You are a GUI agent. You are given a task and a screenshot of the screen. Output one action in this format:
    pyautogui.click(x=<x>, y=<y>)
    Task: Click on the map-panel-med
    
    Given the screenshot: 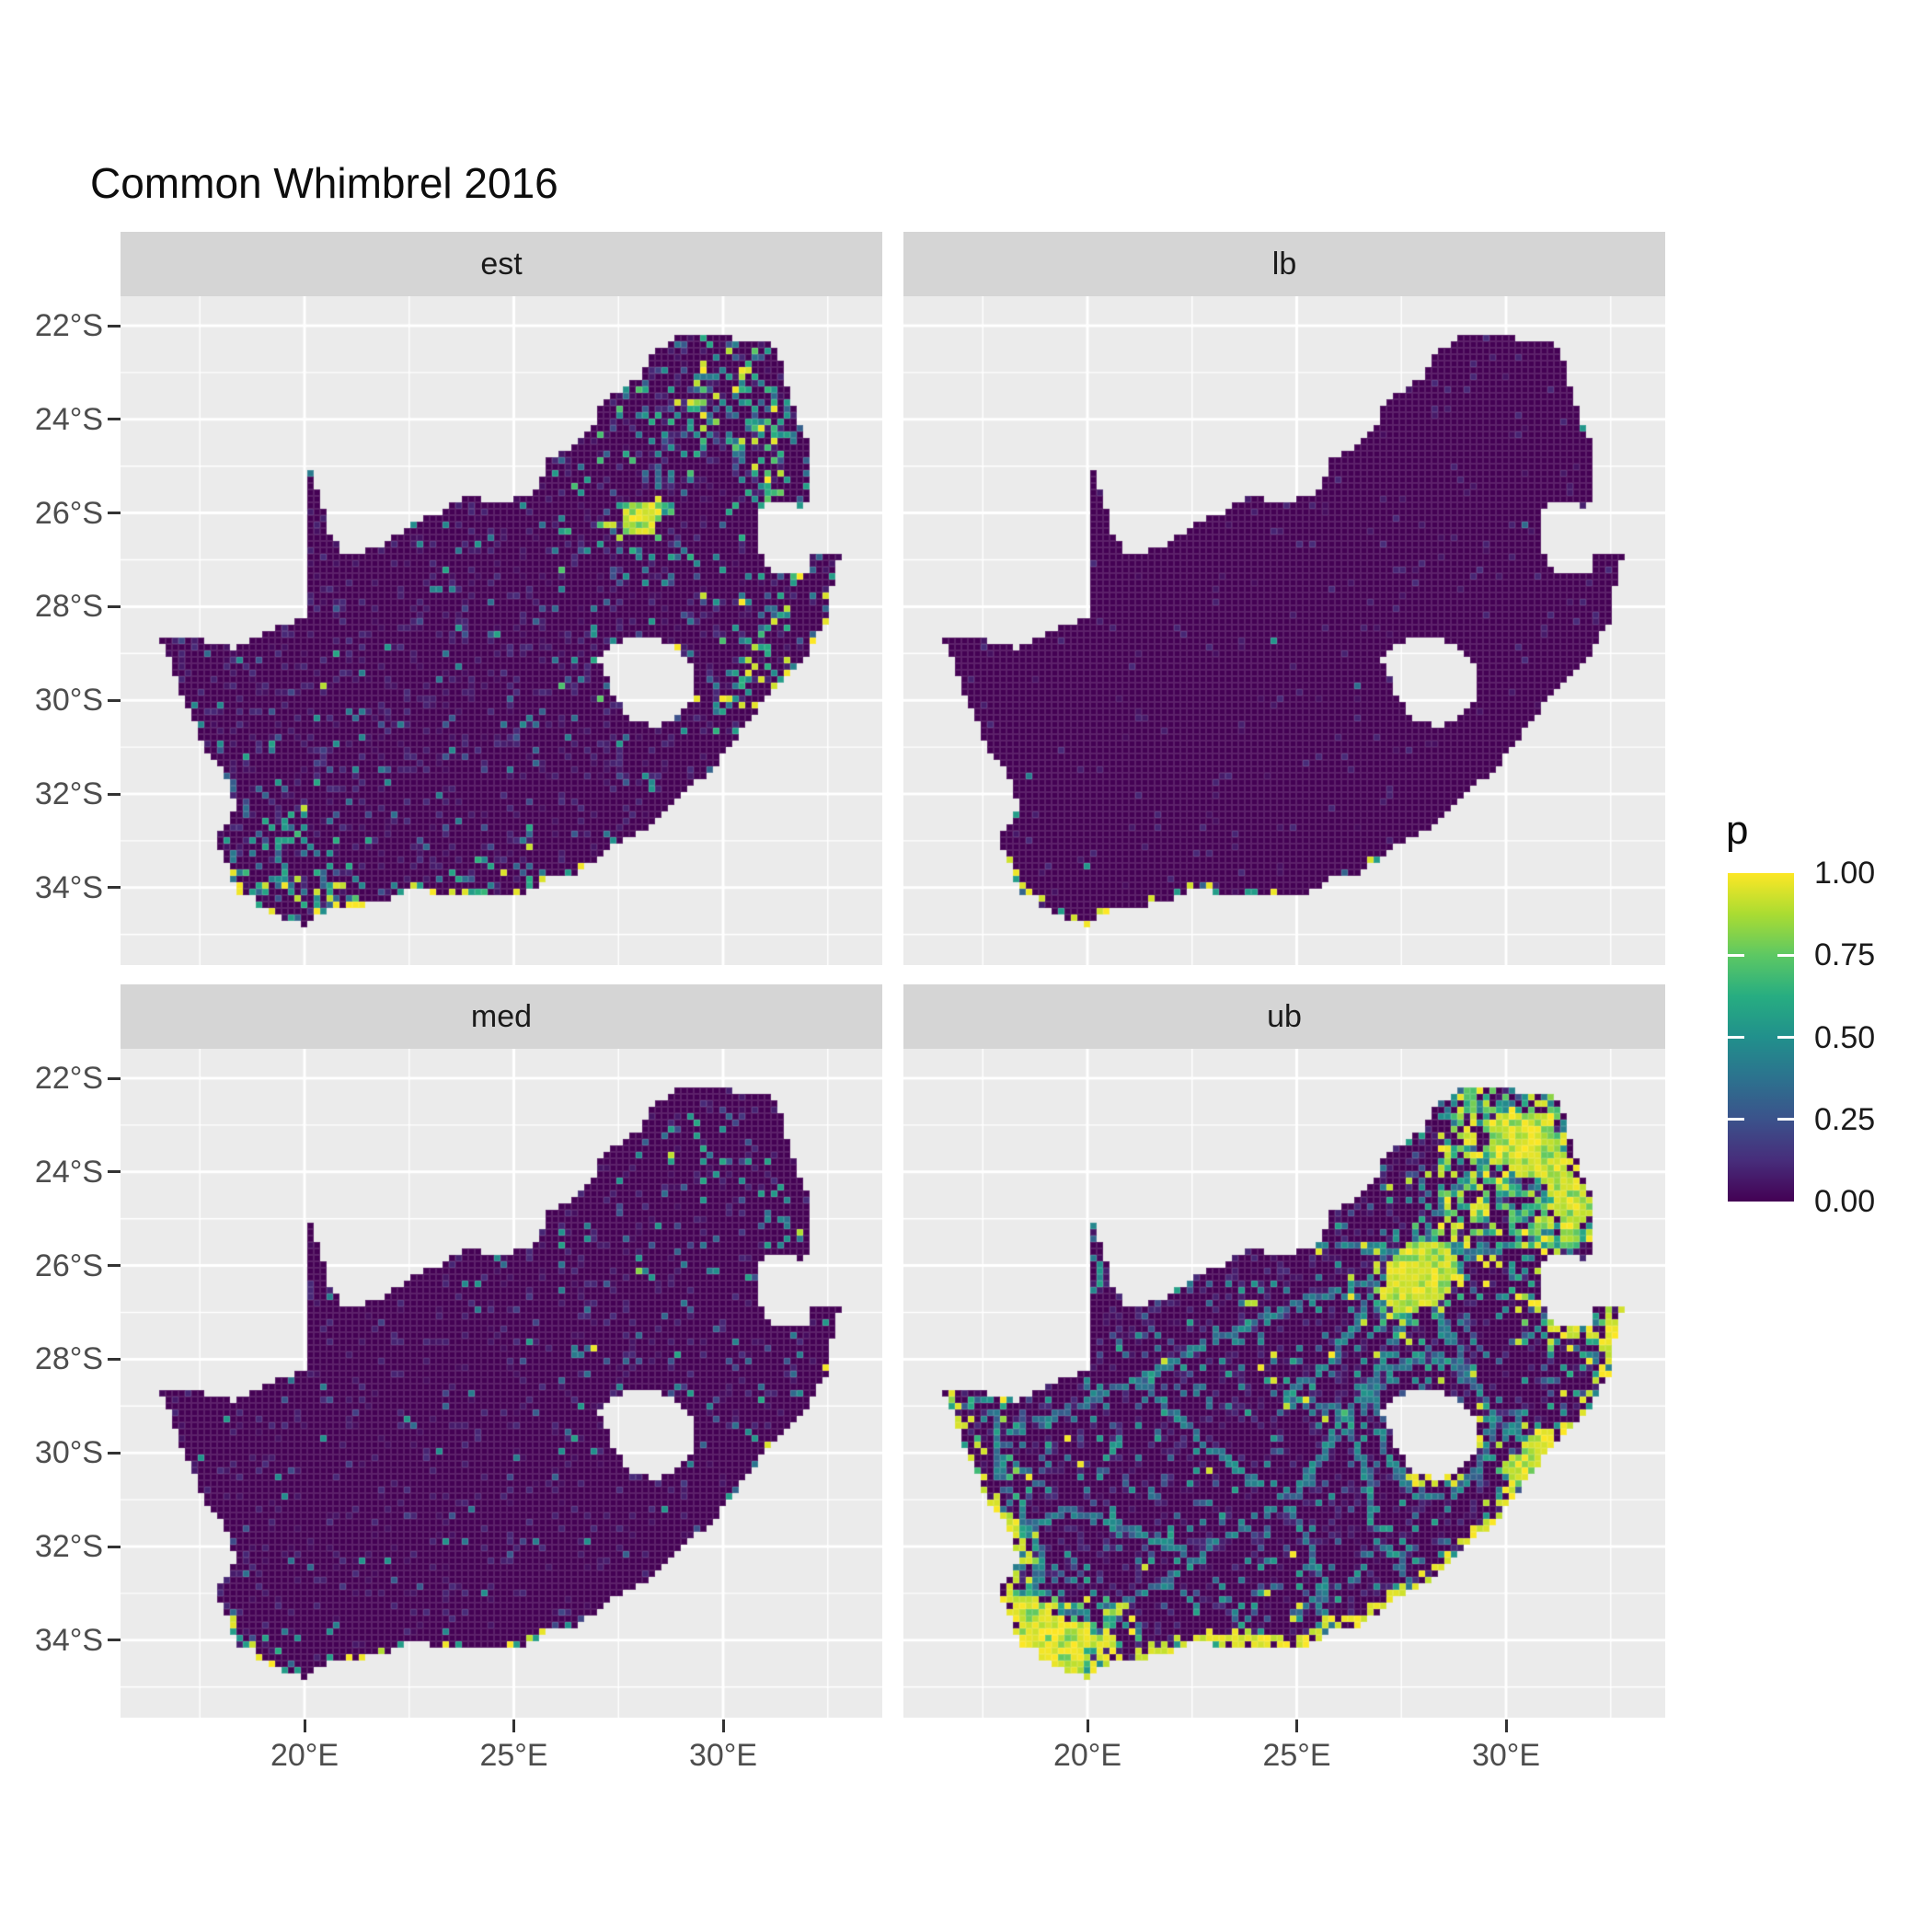 What is the action you would take?
    pyautogui.click(x=501, y=1383)
    